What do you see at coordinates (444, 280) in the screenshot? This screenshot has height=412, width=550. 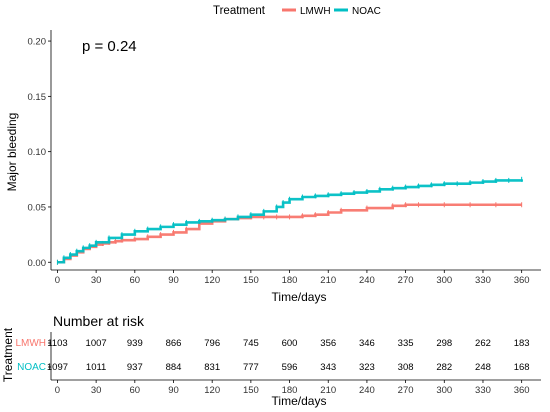 I see `x-tick-label: 300` at bounding box center [444, 280].